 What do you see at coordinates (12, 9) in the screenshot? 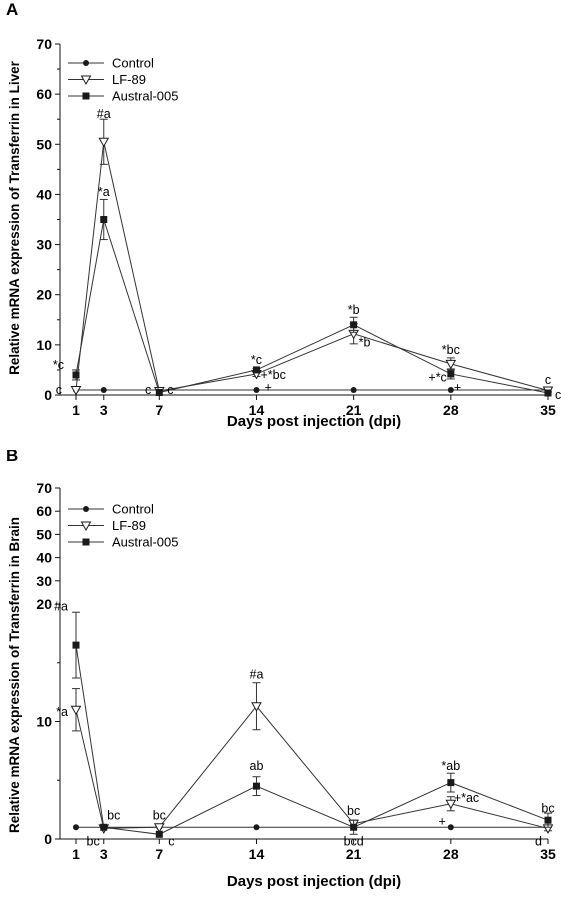
I see `panel-label: A` at bounding box center [12, 9].